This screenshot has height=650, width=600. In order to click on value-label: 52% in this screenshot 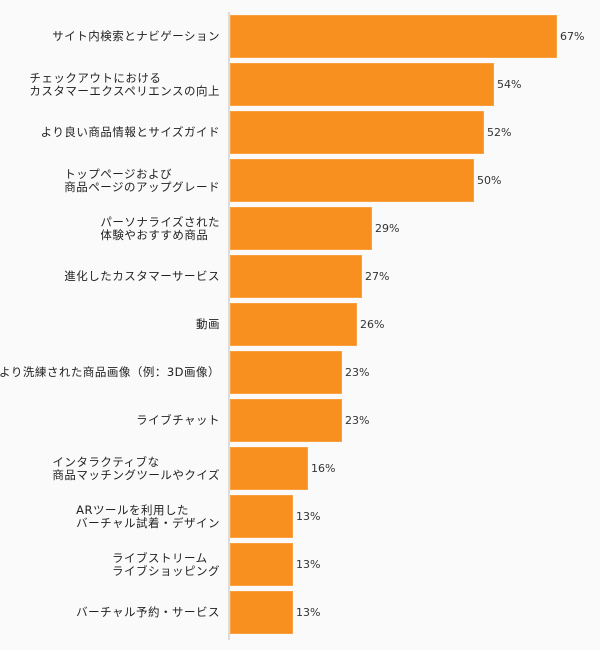, I will do `click(499, 132)`.